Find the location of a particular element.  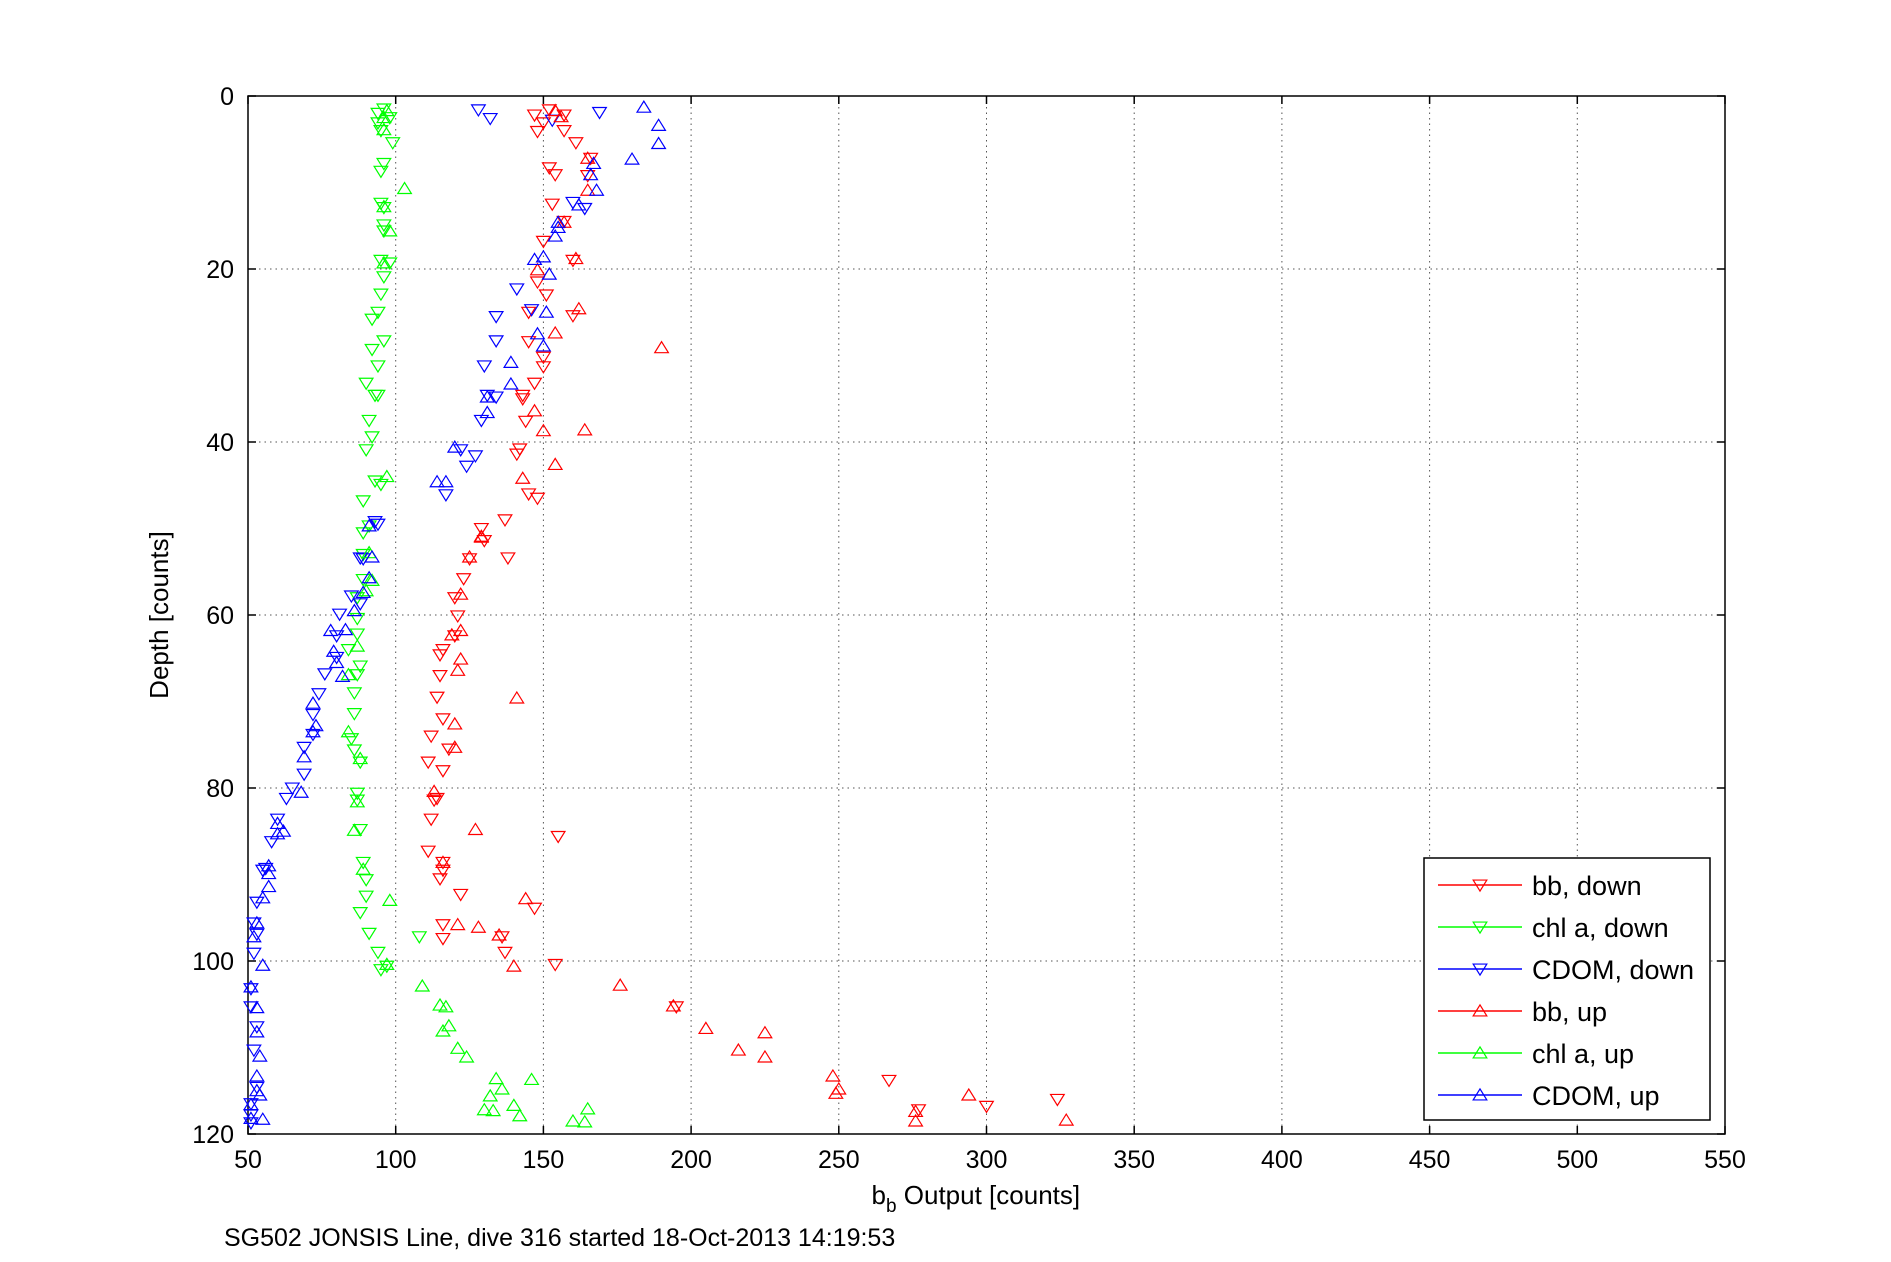

legend-item: CDOM, up is located at coordinates (1549, 1096).